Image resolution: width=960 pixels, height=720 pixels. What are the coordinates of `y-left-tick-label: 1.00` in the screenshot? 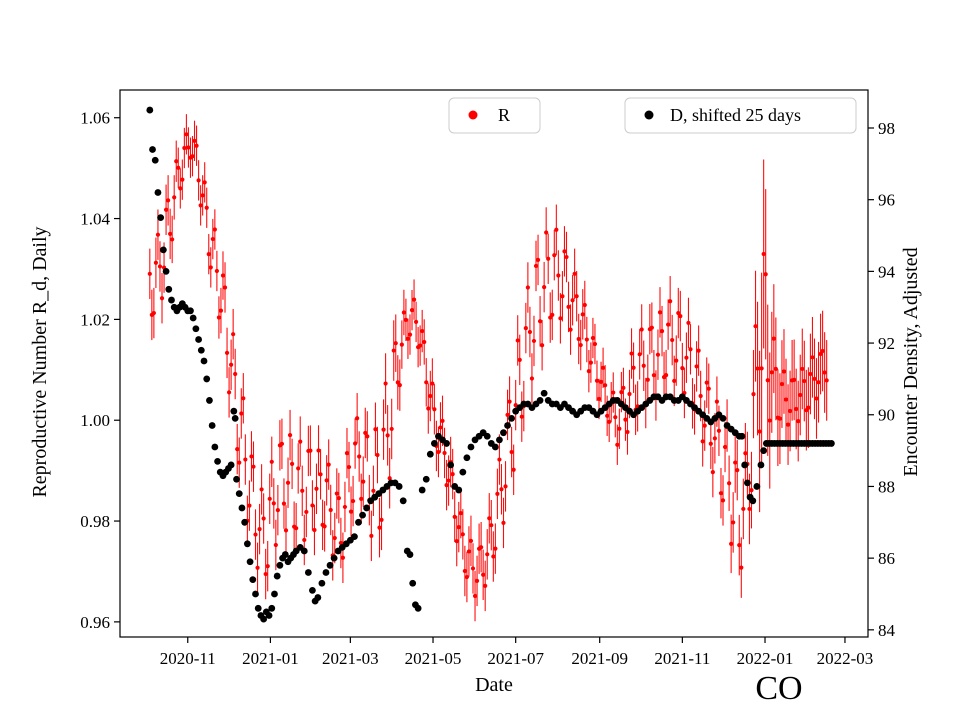 It's located at (95, 420).